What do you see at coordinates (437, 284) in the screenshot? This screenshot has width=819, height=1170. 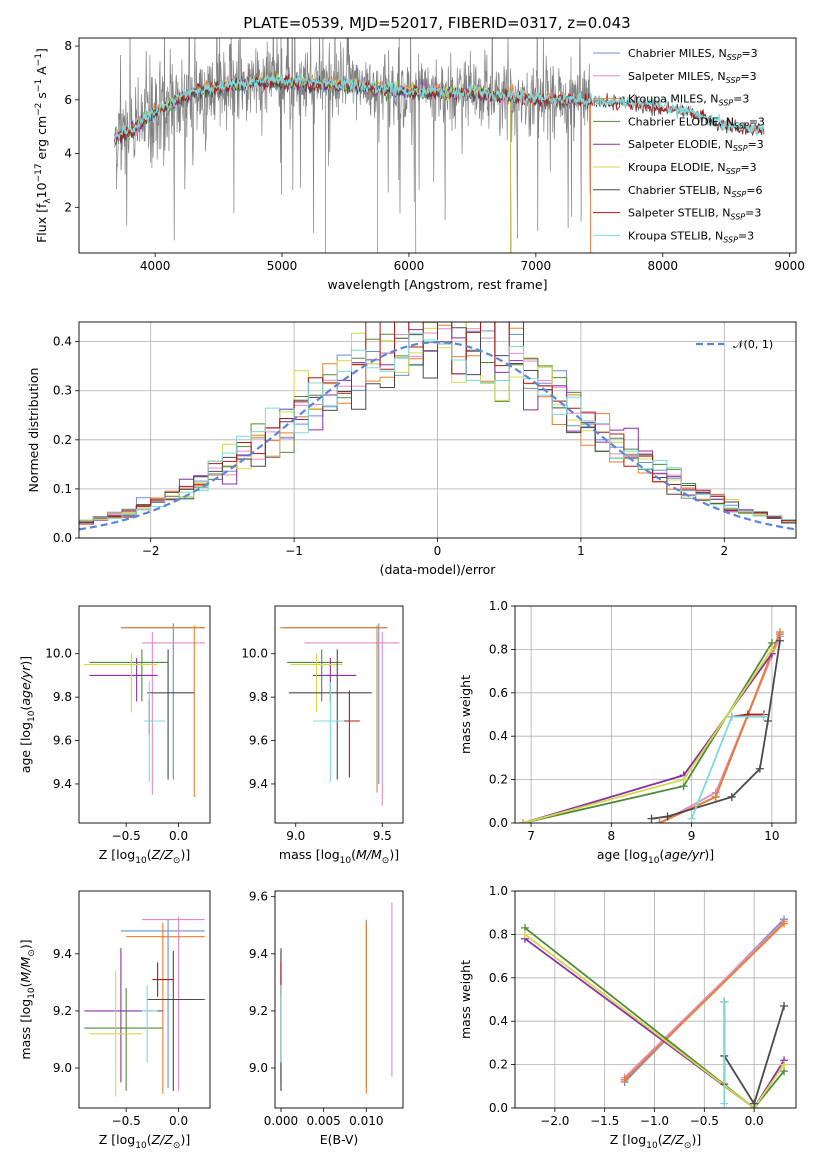 I see `x-axis-label: wavelength [Angstrom, rest frame]` at bounding box center [437, 284].